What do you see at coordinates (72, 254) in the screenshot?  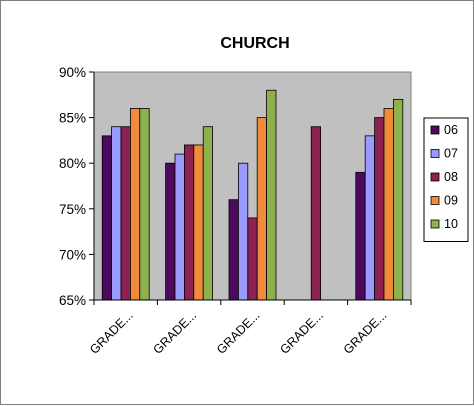 I see `y-tick-label: 70%` at bounding box center [72, 254].